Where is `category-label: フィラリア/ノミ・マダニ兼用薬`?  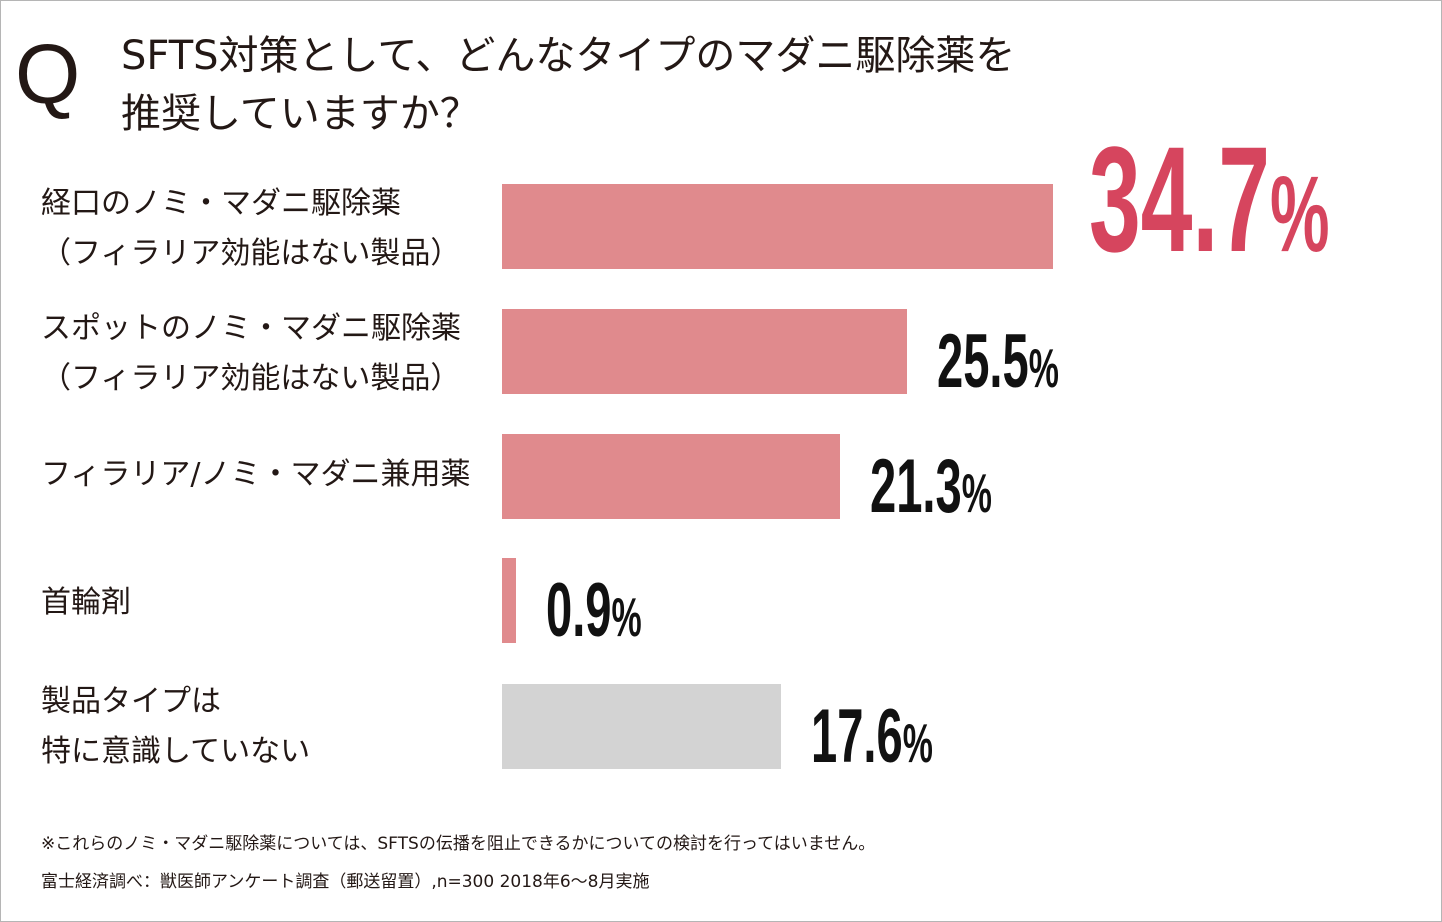
category-label: フィラリア/ノミ・マダニ兼用薬 is located at coordinates (266, 475).